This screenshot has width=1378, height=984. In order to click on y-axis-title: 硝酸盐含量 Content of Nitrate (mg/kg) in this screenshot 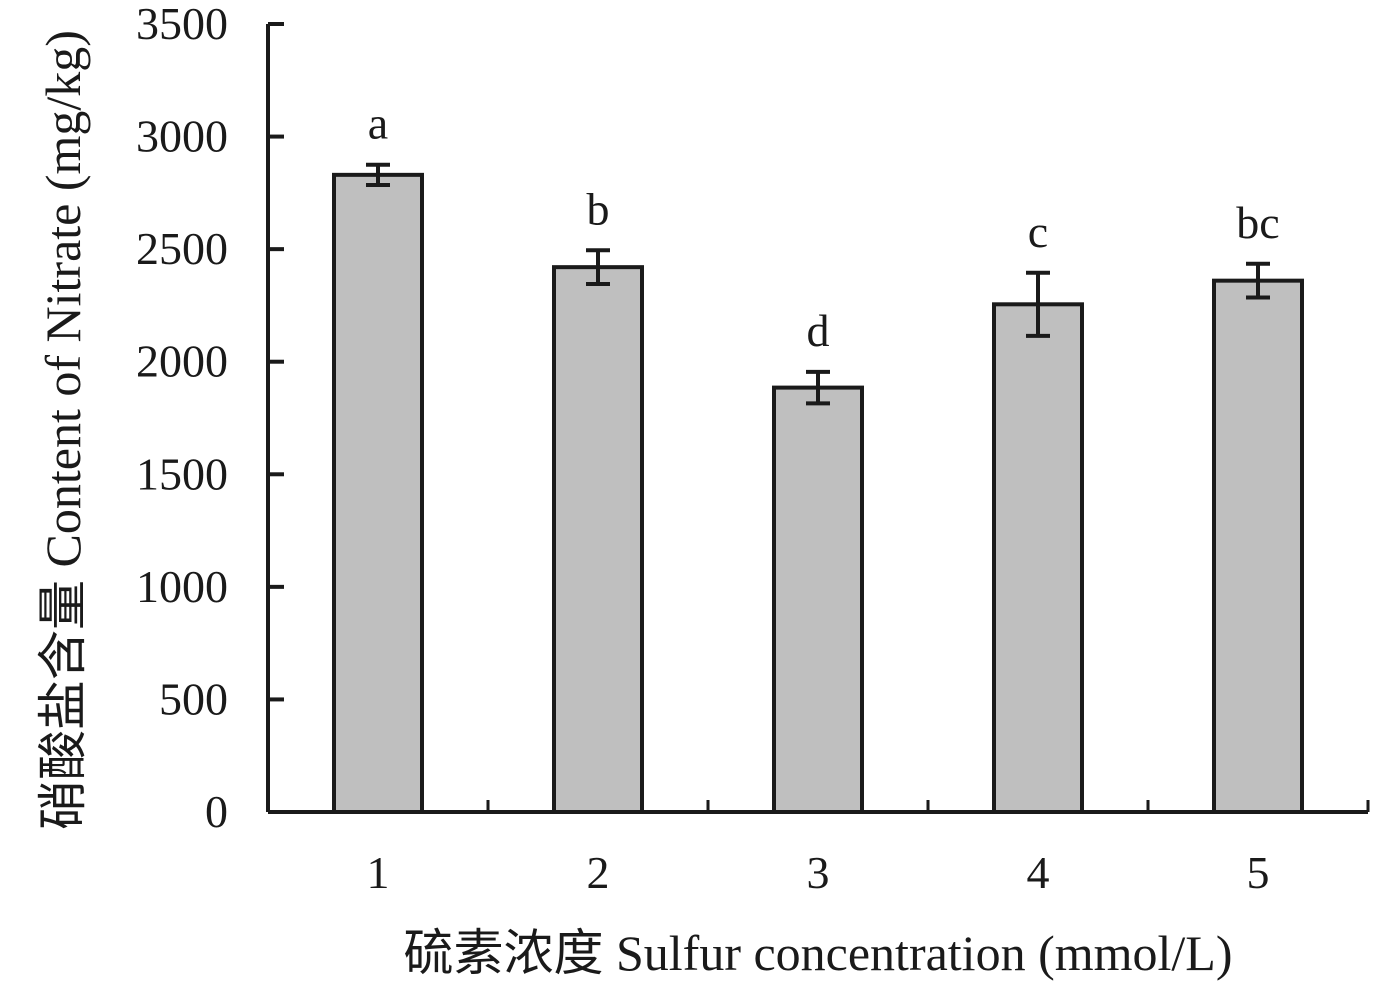, I will do `click(63, 430)`.